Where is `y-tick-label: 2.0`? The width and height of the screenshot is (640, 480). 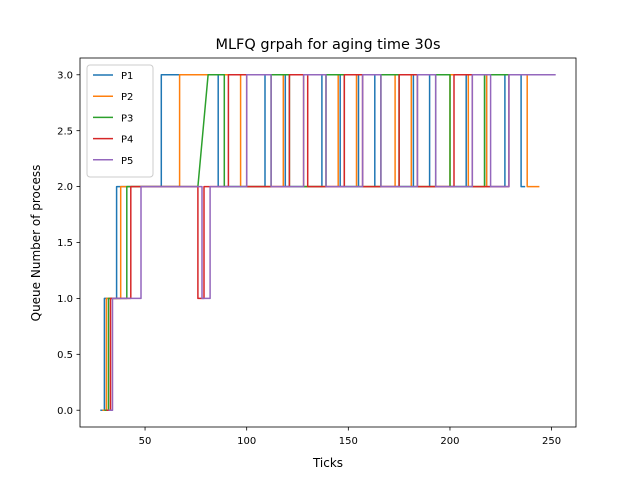 y-tick-label: 2.0 is located at coordinates (65, 187).